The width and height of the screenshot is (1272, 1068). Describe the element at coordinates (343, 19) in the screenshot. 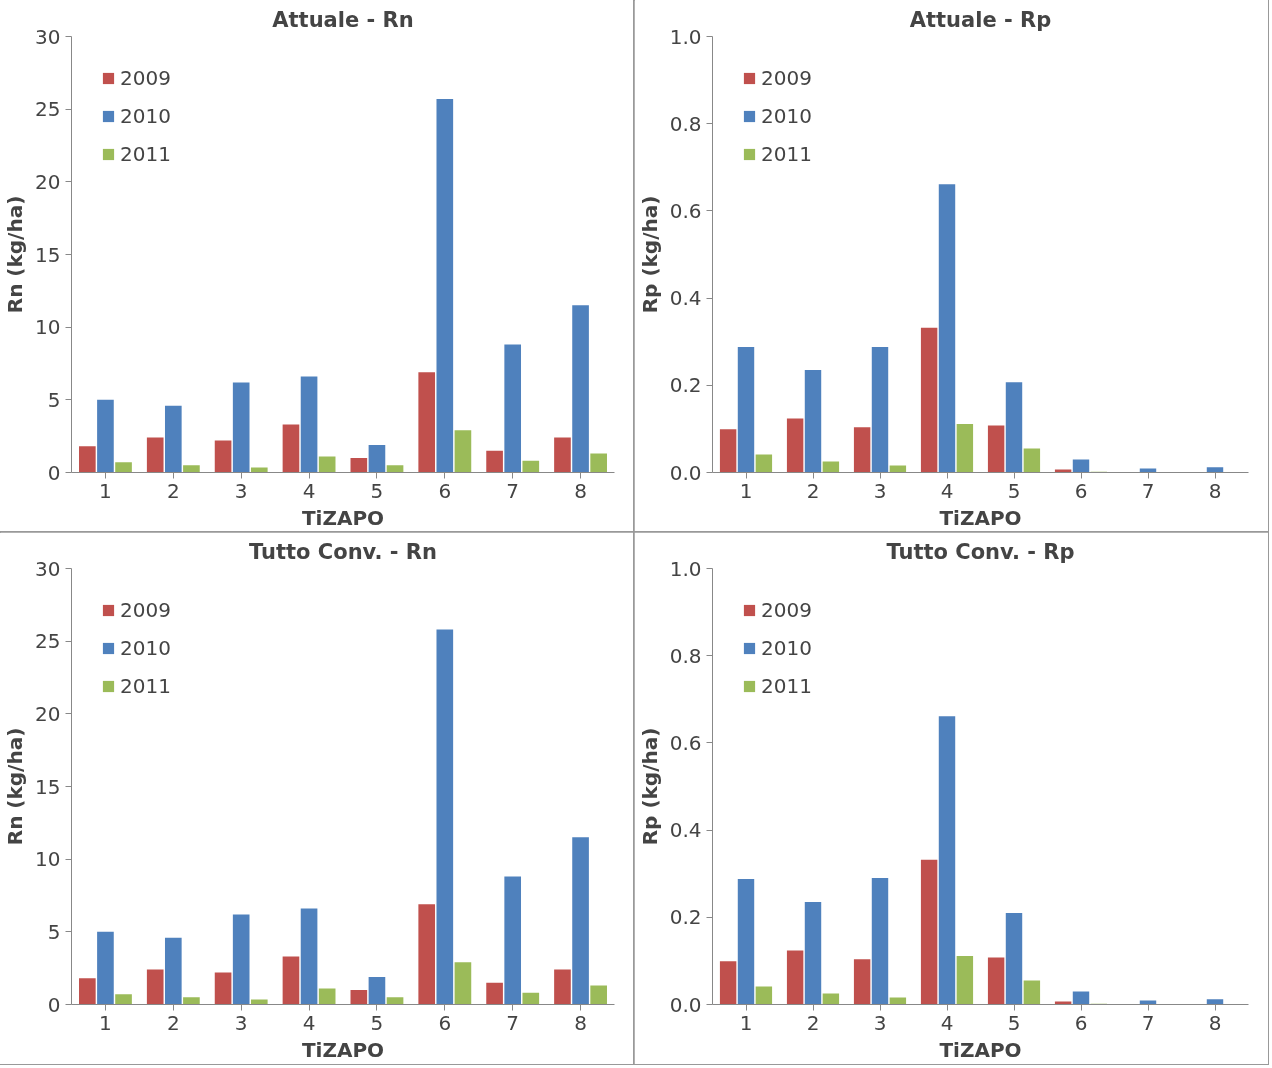

I see `chart-title: Attuale - Rn` at that location.